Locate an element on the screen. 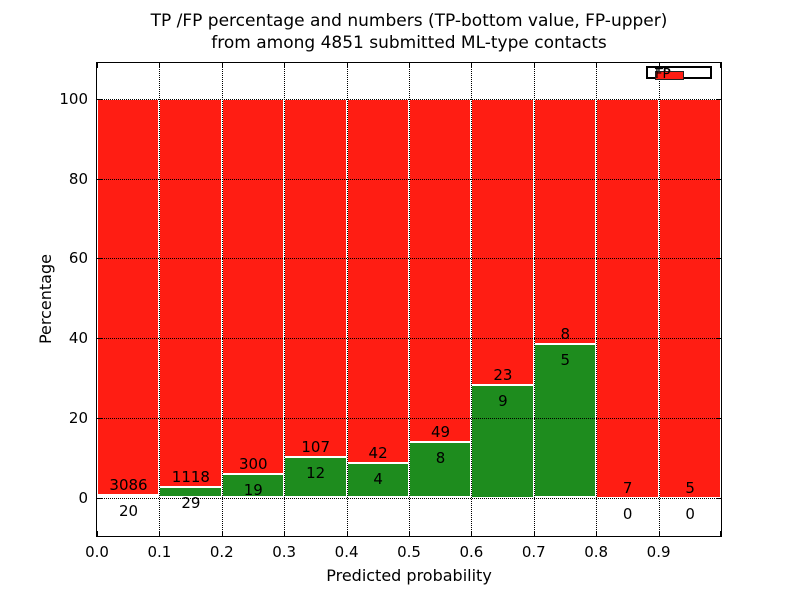 This screenshot has width=800, height=600. annotation-tp-count: 9 is located at coordinates (503, 401).